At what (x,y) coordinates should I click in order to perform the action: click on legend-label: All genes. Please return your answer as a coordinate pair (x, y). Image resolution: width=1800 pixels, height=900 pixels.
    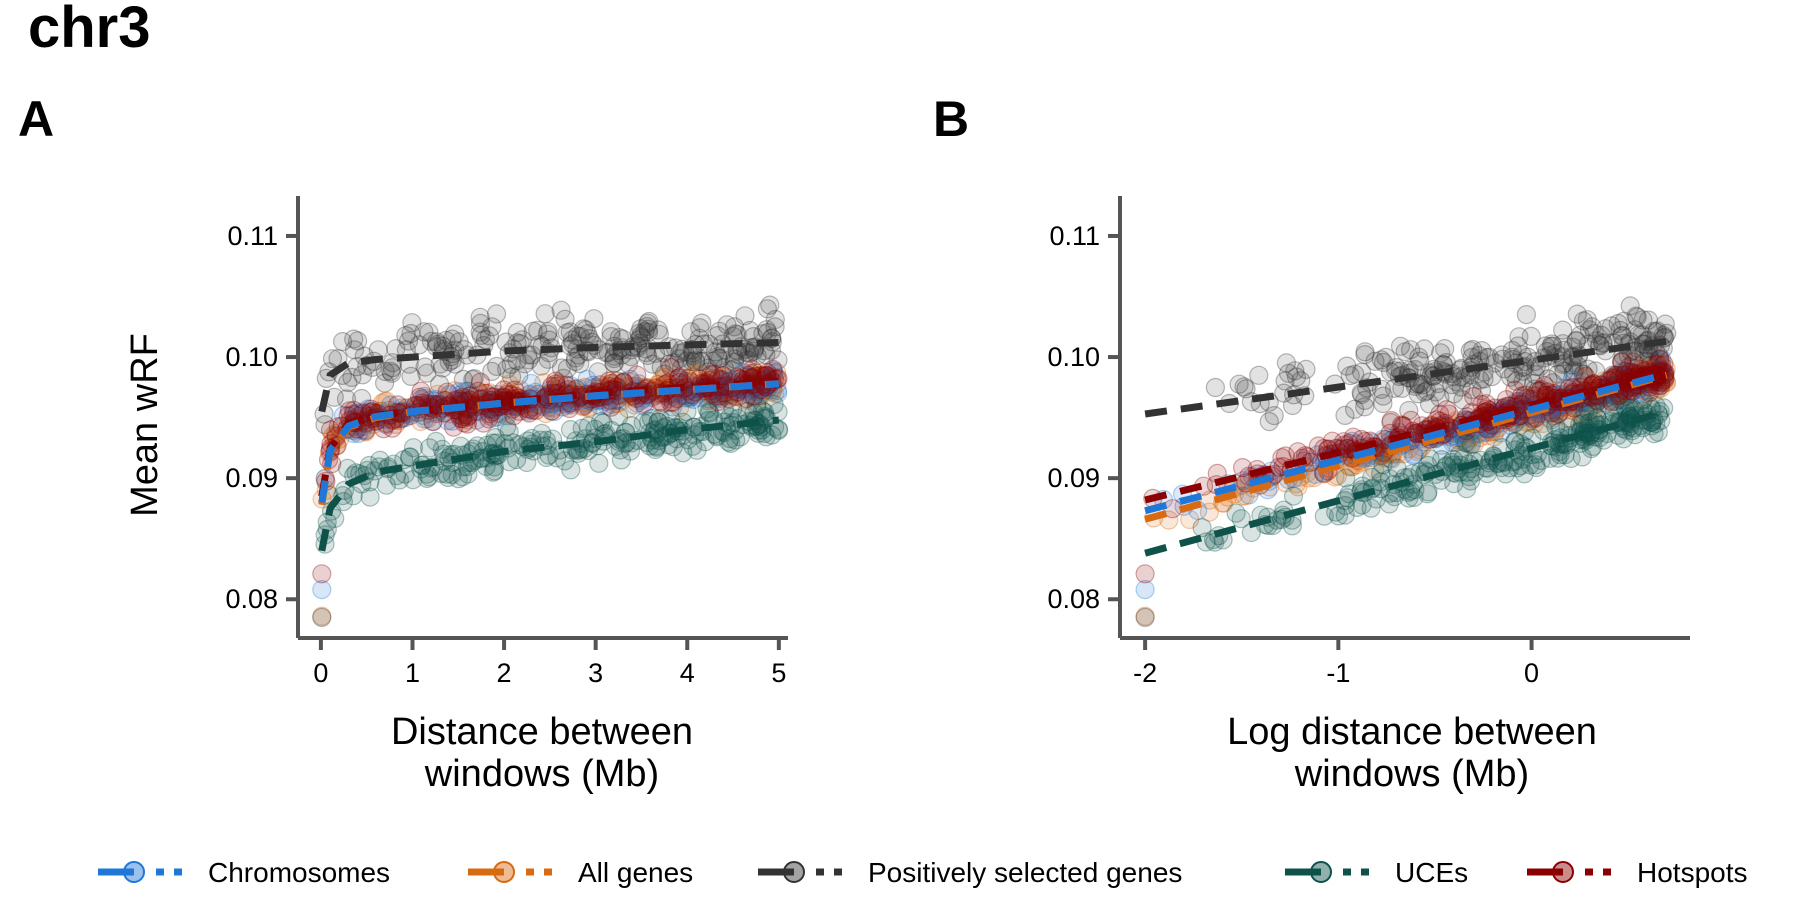
    Looking at the image, I should click on (635, 872).